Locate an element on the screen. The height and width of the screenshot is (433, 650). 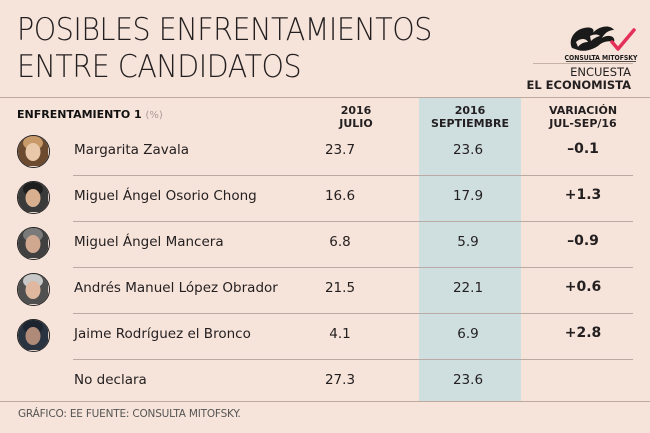
value-variacion: –0.1 is located at coordinates (583, 149).